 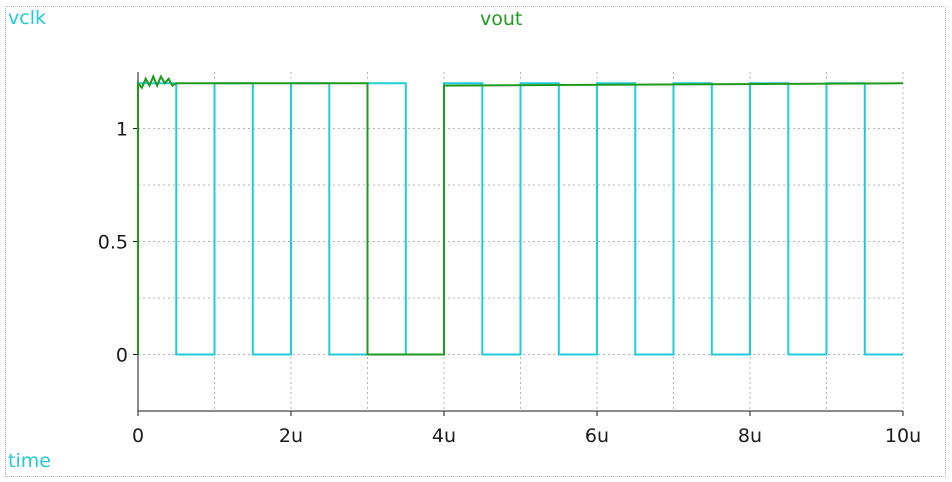 What do you see at coordinates (113, 243) in the screenshot?
I see `y-tick-label: 0.5` at bounding box center [113, 243].